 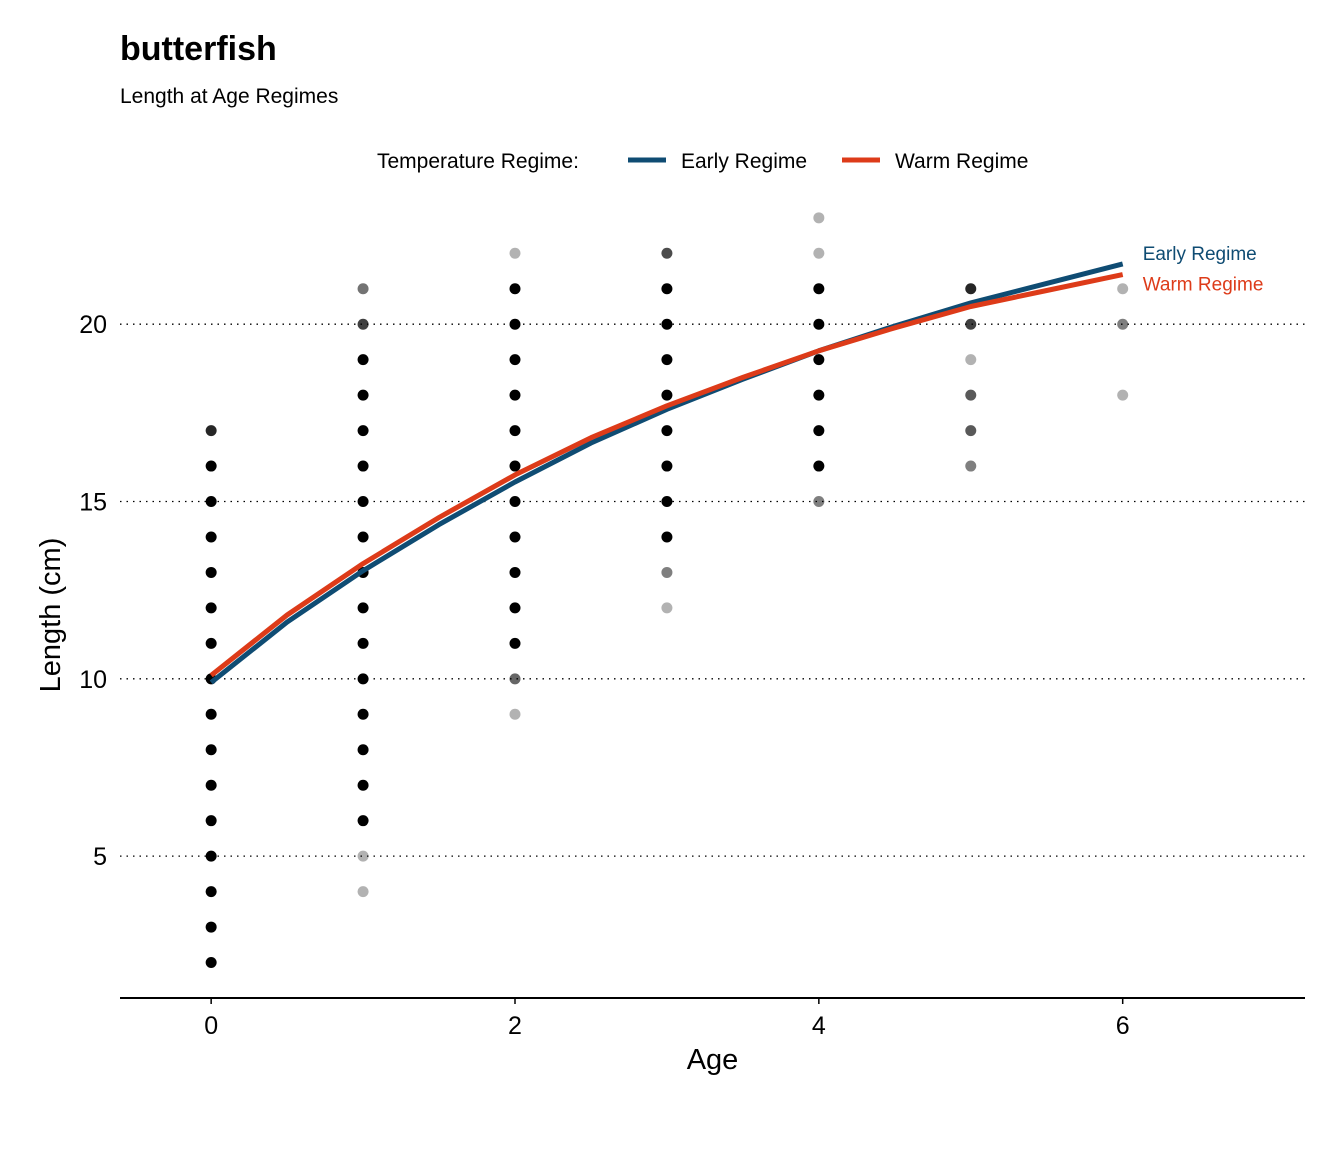 What do you see at coordinates (1200, 254) in the screenshot?
I see `series-end-label-early-regime: Early Regime` at bounding box center [1200, 254].